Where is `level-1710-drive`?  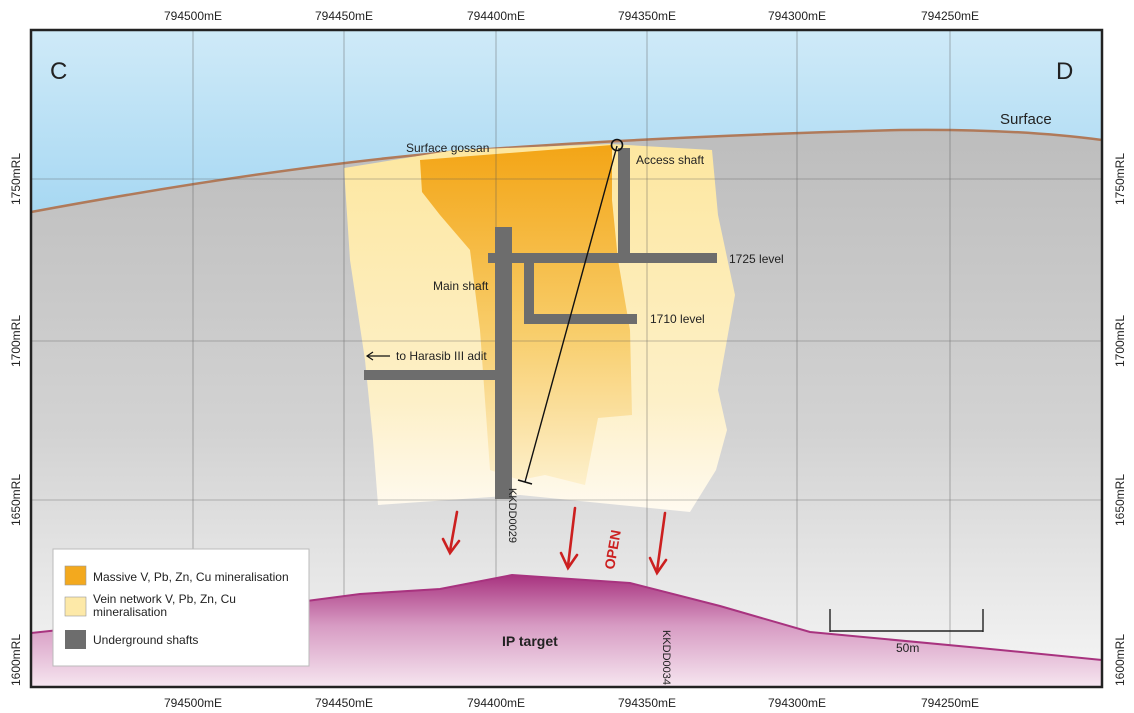
level-1710-drive is located at coordinates (580, 319).